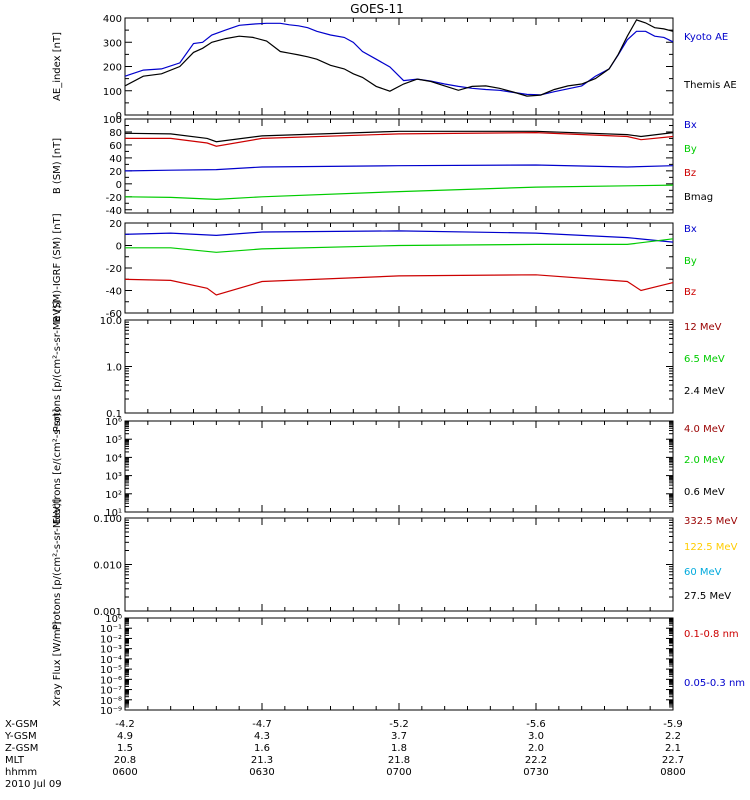 This screenshot has width=750, height=800. I want to click on series-line-bmag, so click(399, 136).